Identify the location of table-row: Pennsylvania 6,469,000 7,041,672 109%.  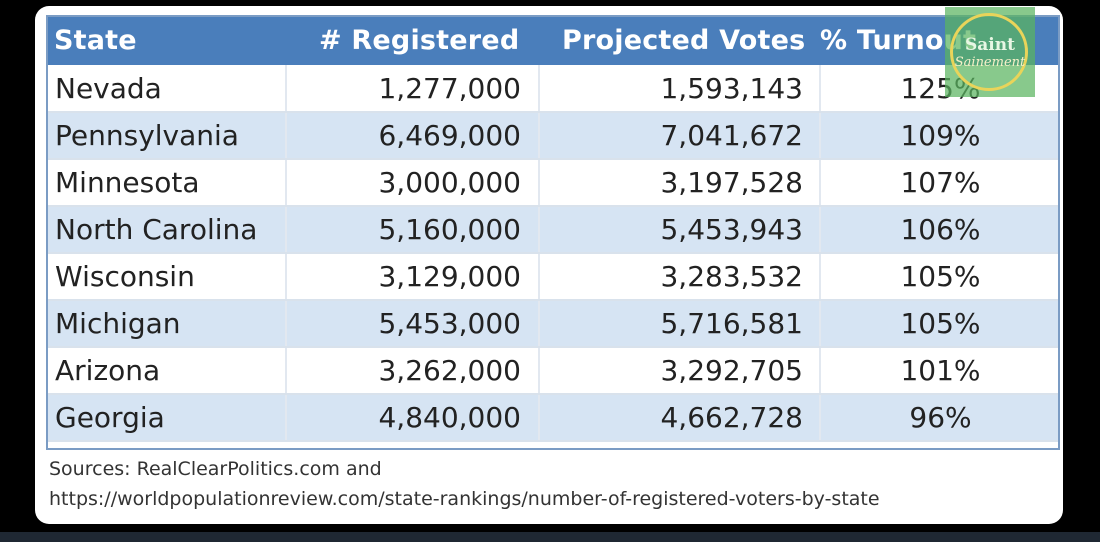
(553, 136).